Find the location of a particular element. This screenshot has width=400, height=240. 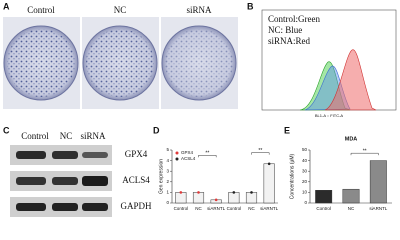

blot-column: NC is located at coordinates (66, 136).